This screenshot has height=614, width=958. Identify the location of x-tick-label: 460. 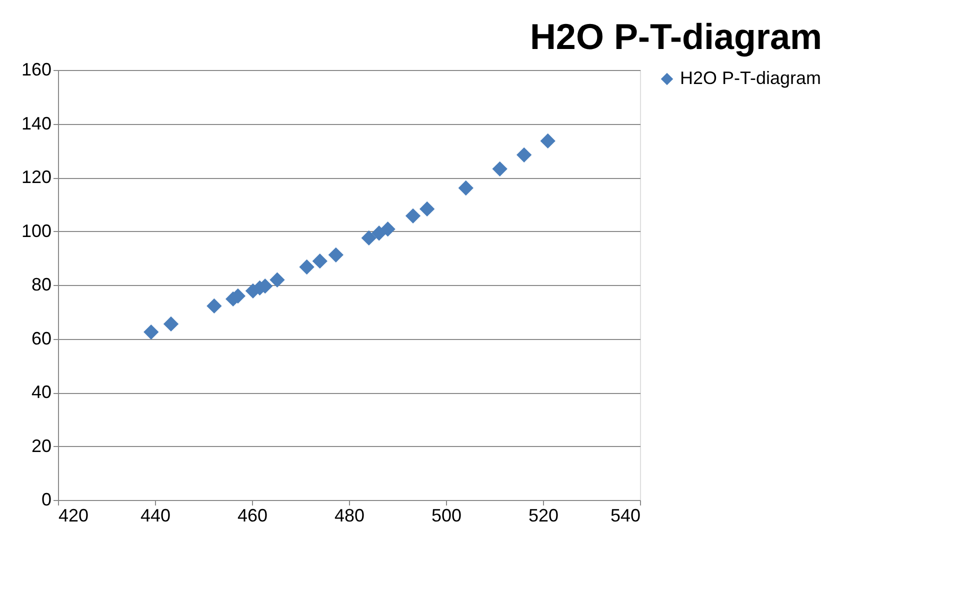
(252, 516).